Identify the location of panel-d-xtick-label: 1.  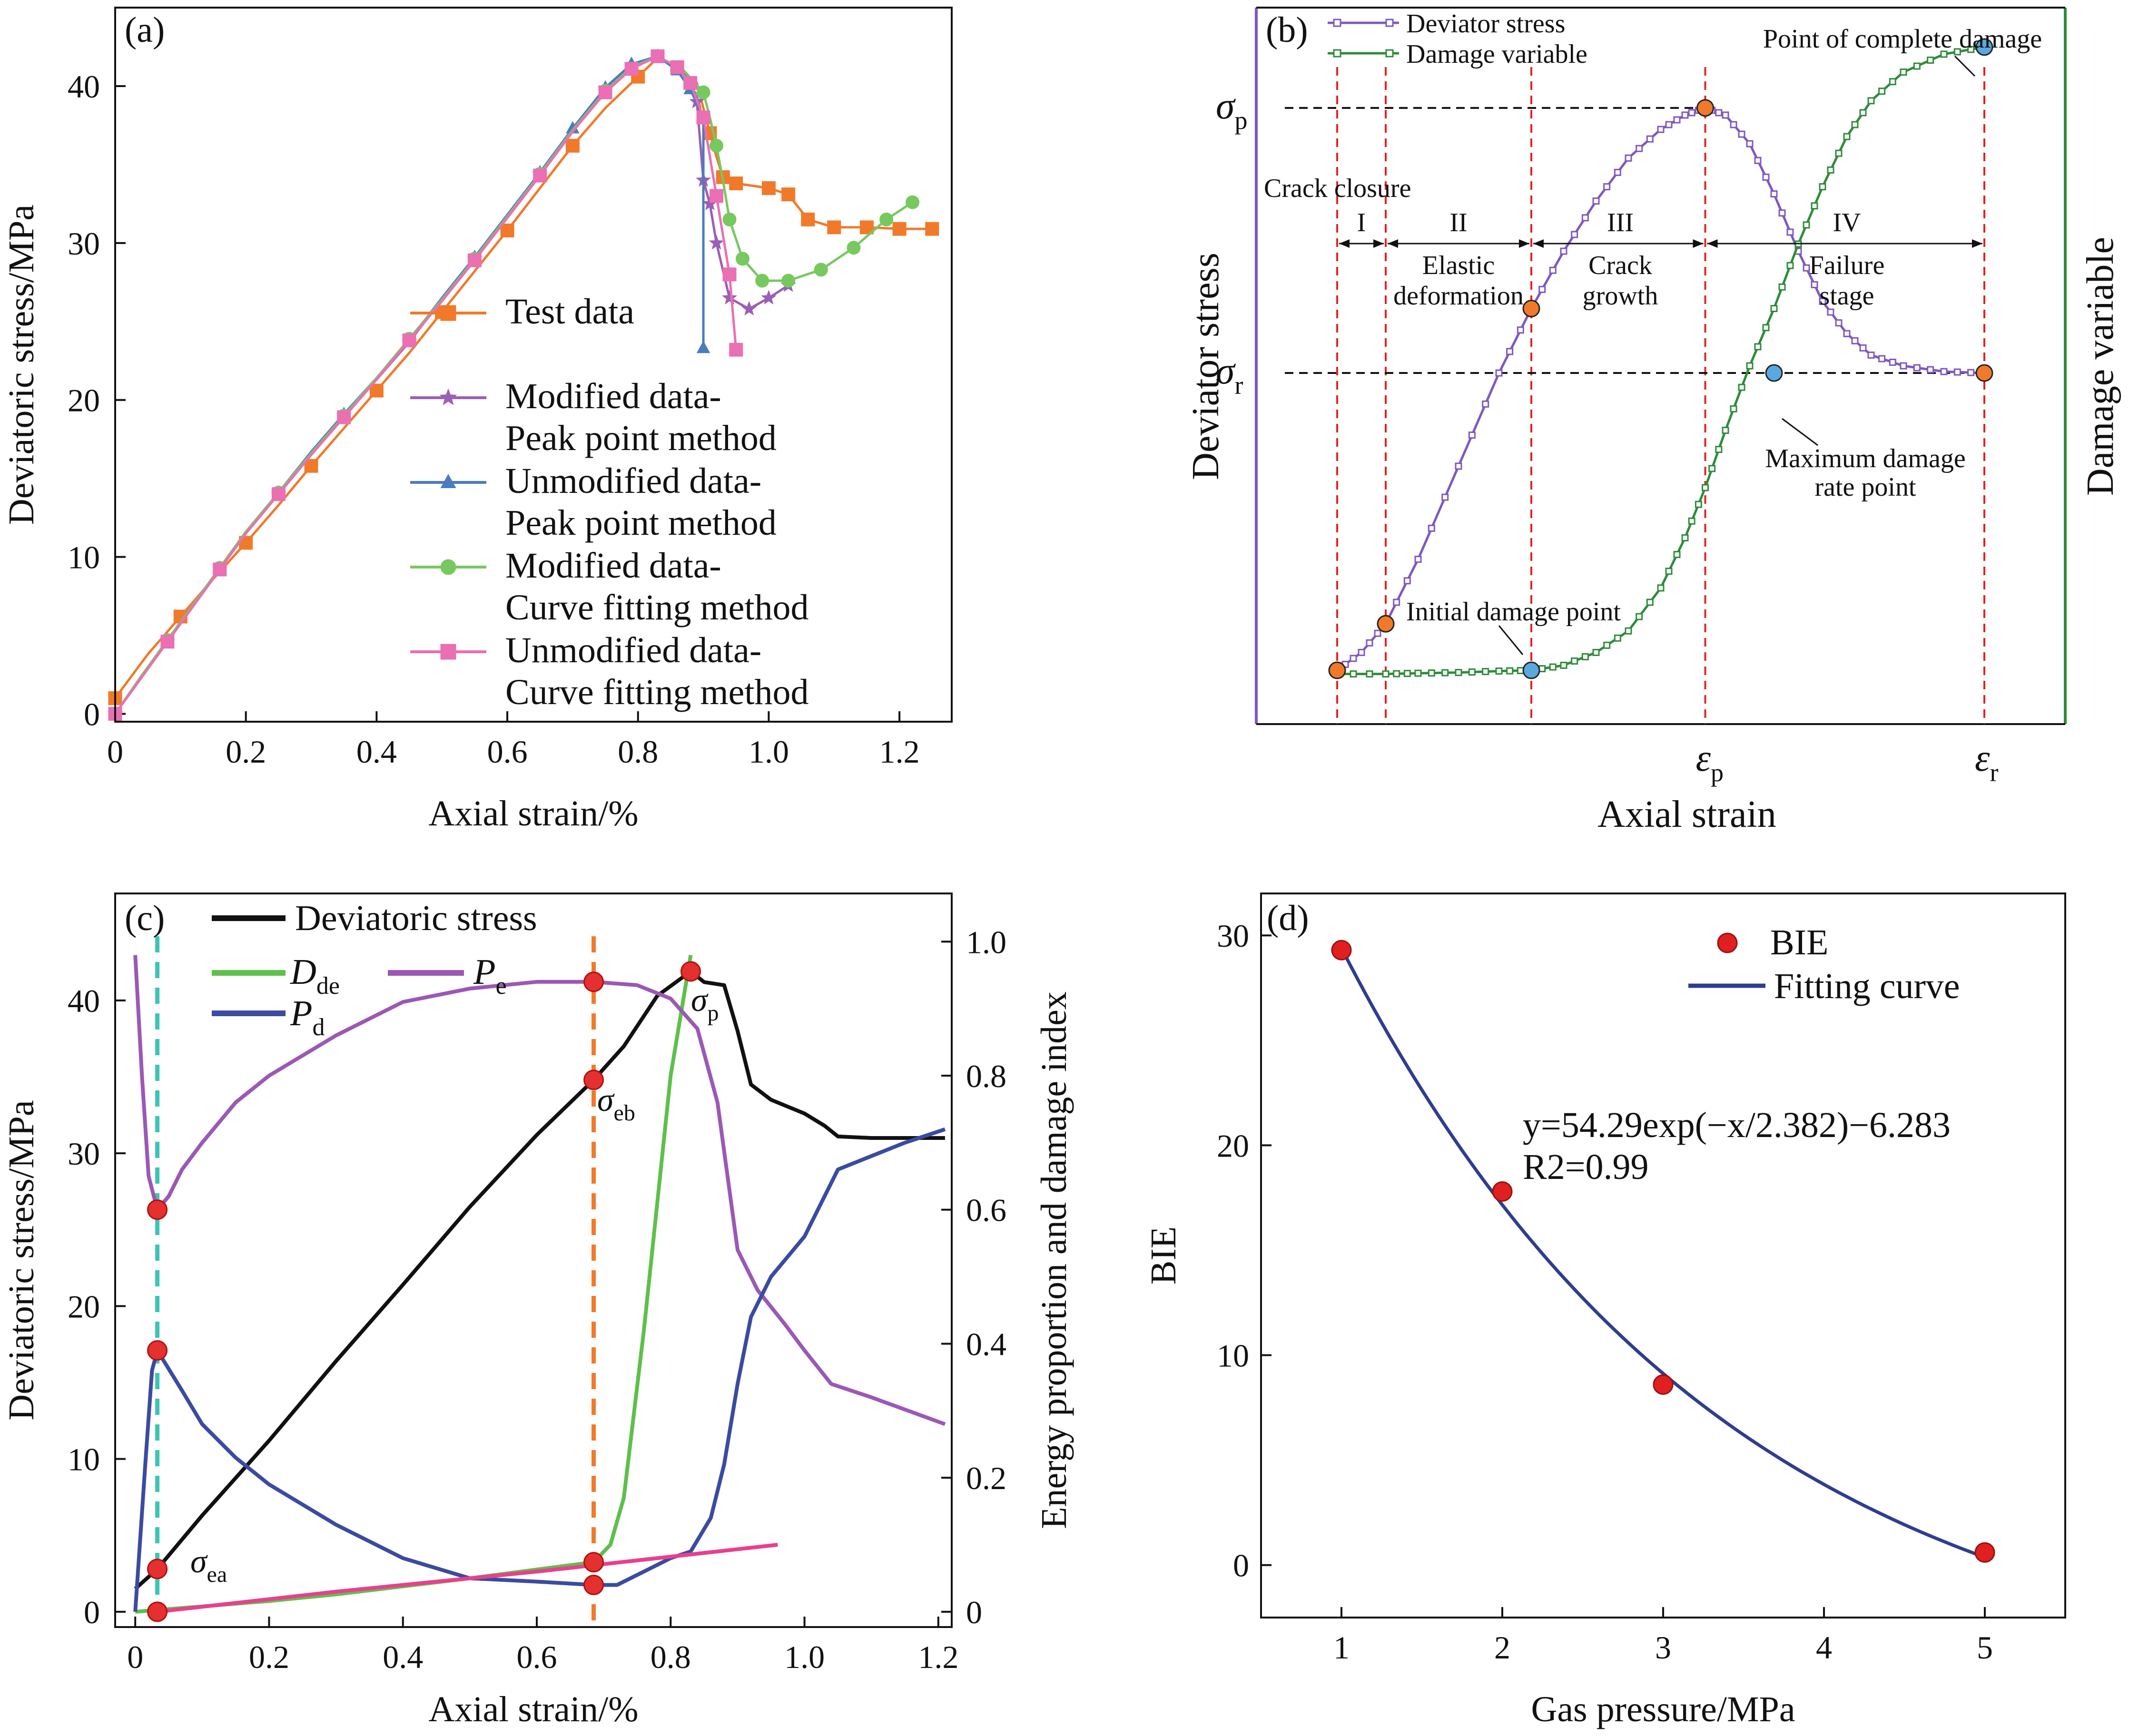
(1342, 1647).